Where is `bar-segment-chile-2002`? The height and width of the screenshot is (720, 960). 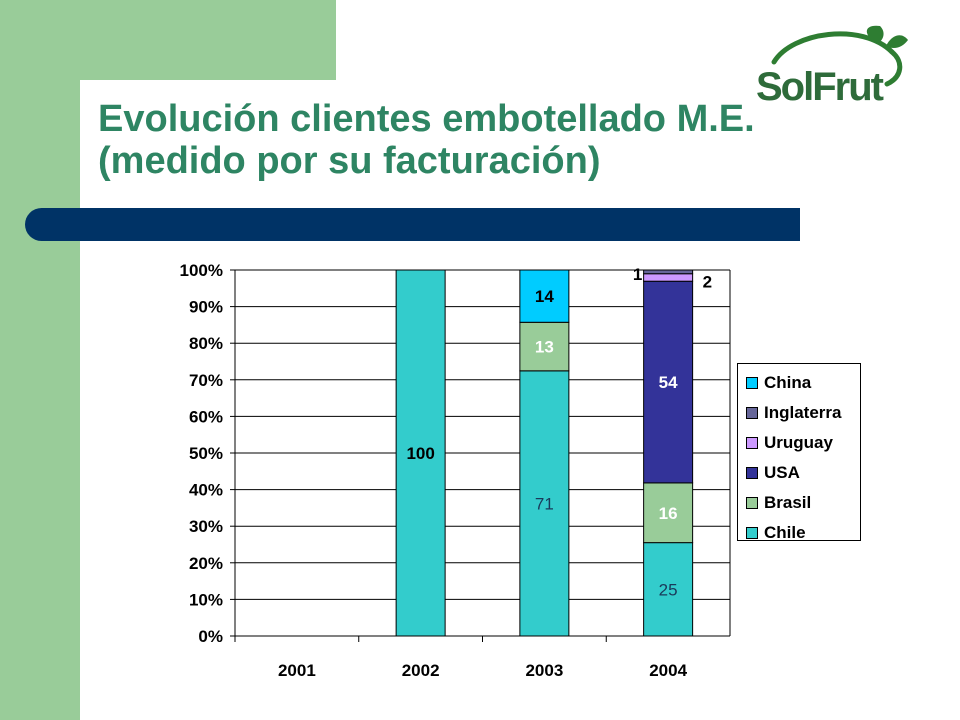
bar-segment-chile-2002 is located at coordinates (420, 453).